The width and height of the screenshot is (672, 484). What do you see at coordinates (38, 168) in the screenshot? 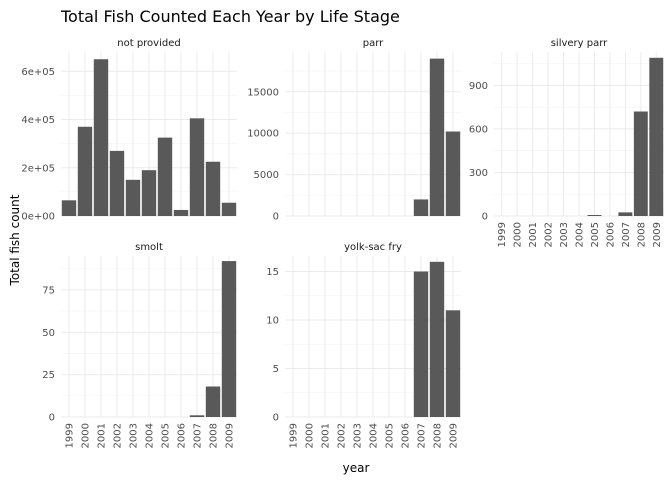
I see `y-tick-label: 2e+05` at bounding box center [38, 168].